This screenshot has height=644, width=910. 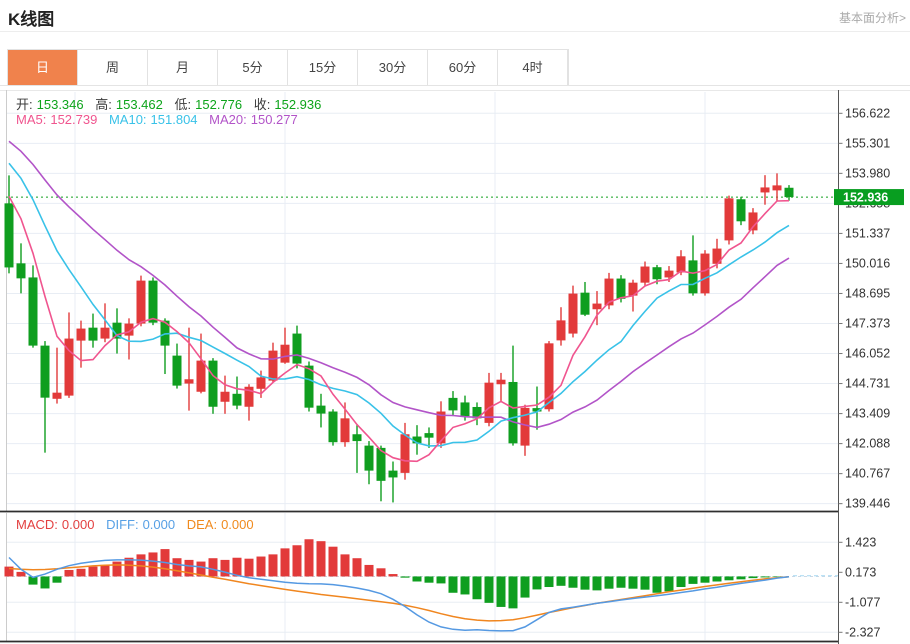 What do you see at coordinates (237, 524) in the screenshot?
I see `dea-value: 0.000` at bounding box center [237, 524].